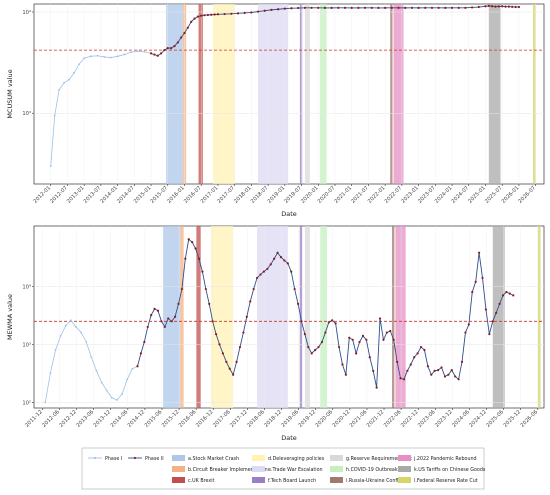  I want to click on legend-label-l: l.Federal Reserve Rate Cut, so click(446, 481).